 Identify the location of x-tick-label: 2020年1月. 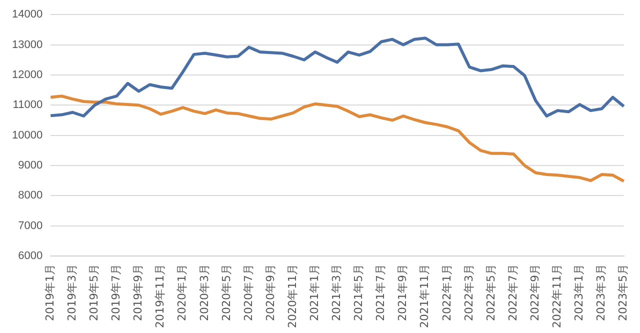
(182, 293).